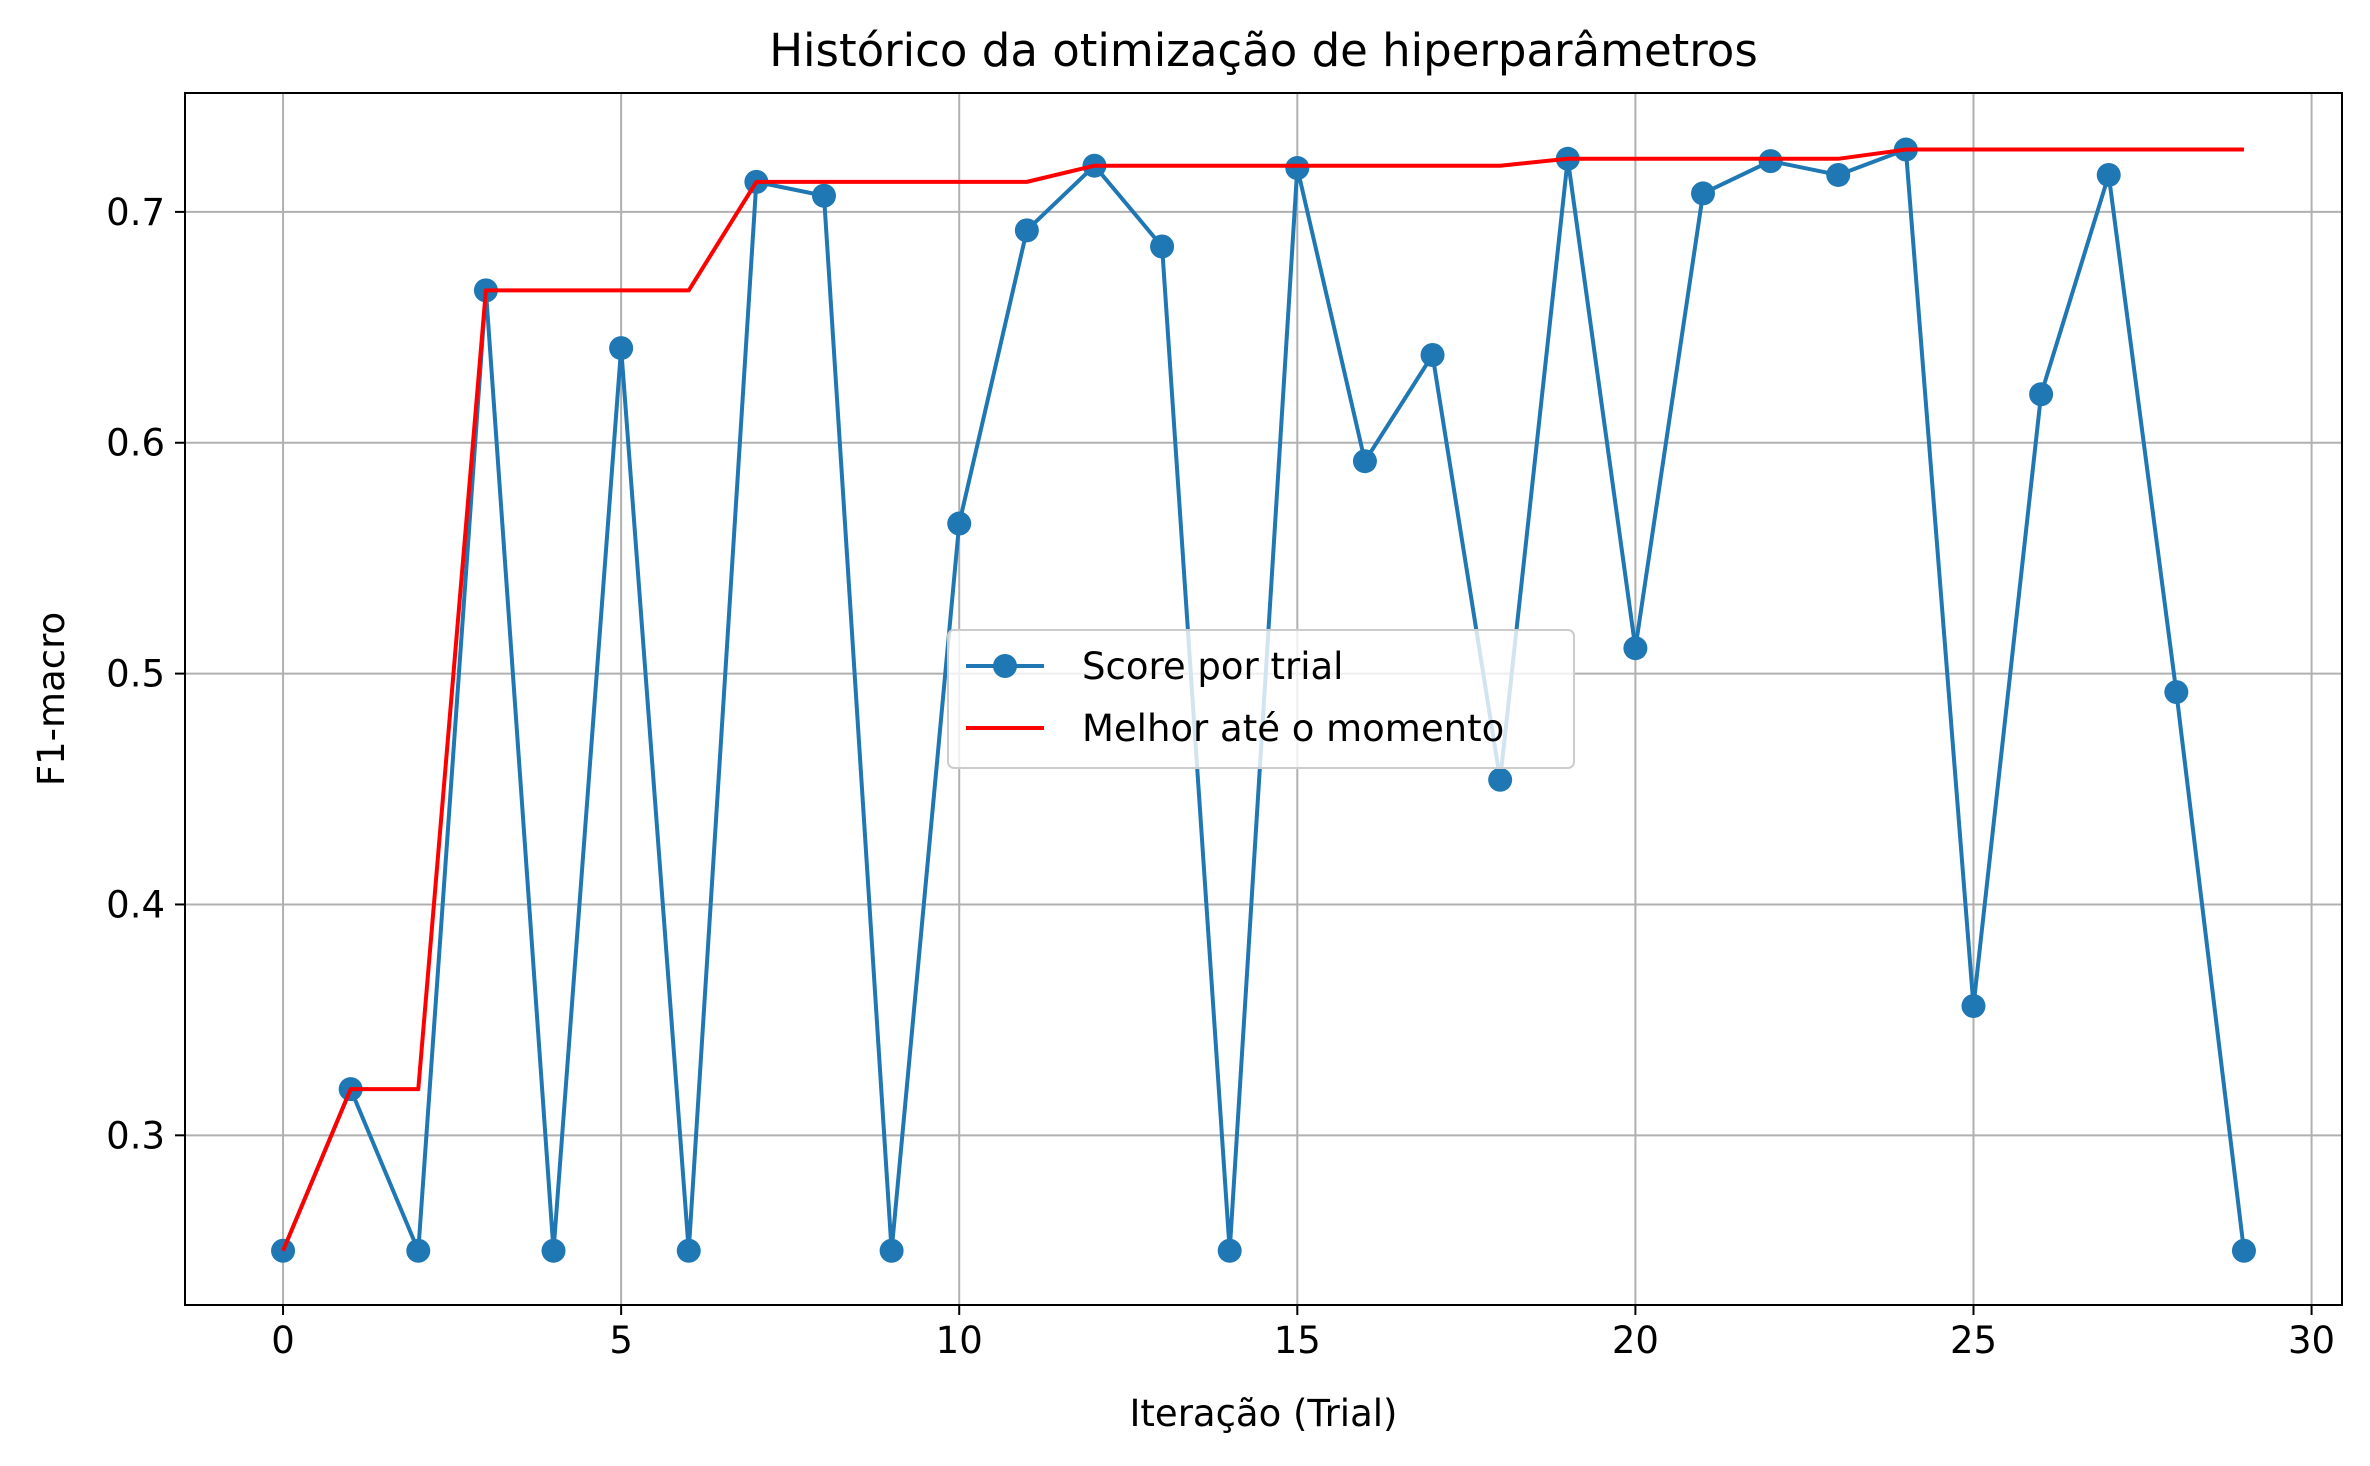 Image resolution: width=2370 pixels, height=1466 pixels. What do you see at coordinates (1264, 1413) in the screenshot?
I see `x-axis-label: Iteração (Trial)` at bounding box center [1264, 1413].